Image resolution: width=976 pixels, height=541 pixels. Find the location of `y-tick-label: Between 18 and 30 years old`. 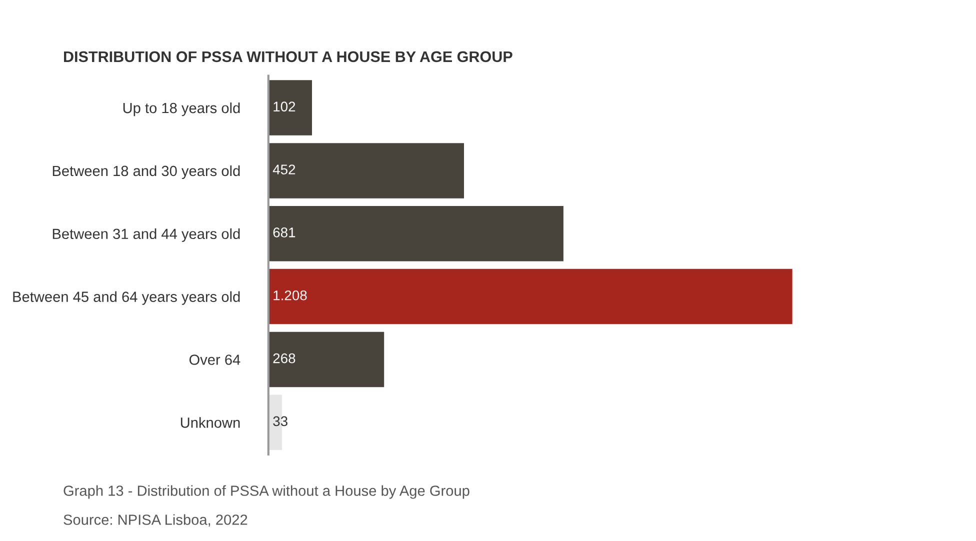

y-tick-label: Between 18 and 30 years old is located at coordinates (146, 172).